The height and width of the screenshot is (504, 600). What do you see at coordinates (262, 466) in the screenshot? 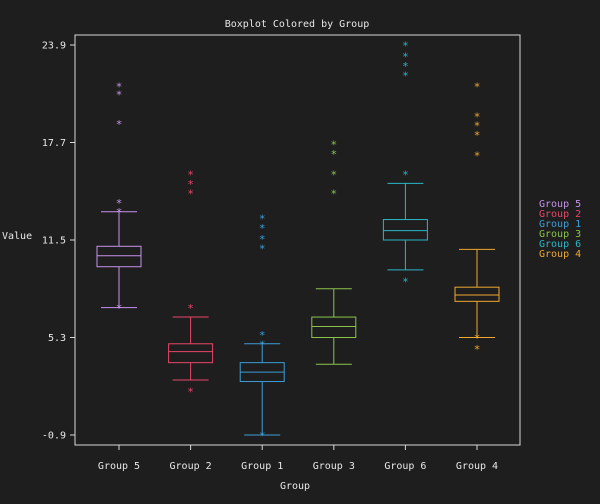
I see `x-tick-label: Group 1` at bounding box center [262, 466].